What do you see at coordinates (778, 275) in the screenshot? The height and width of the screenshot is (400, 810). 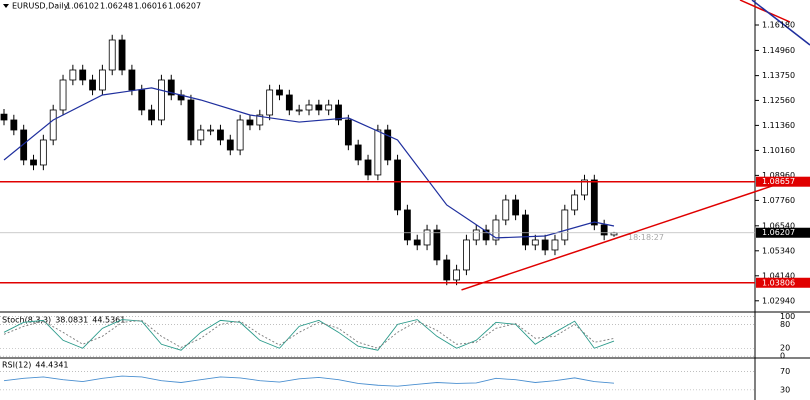 I see `y-tick-label: 1.04140` at bounding box center [778, 275].